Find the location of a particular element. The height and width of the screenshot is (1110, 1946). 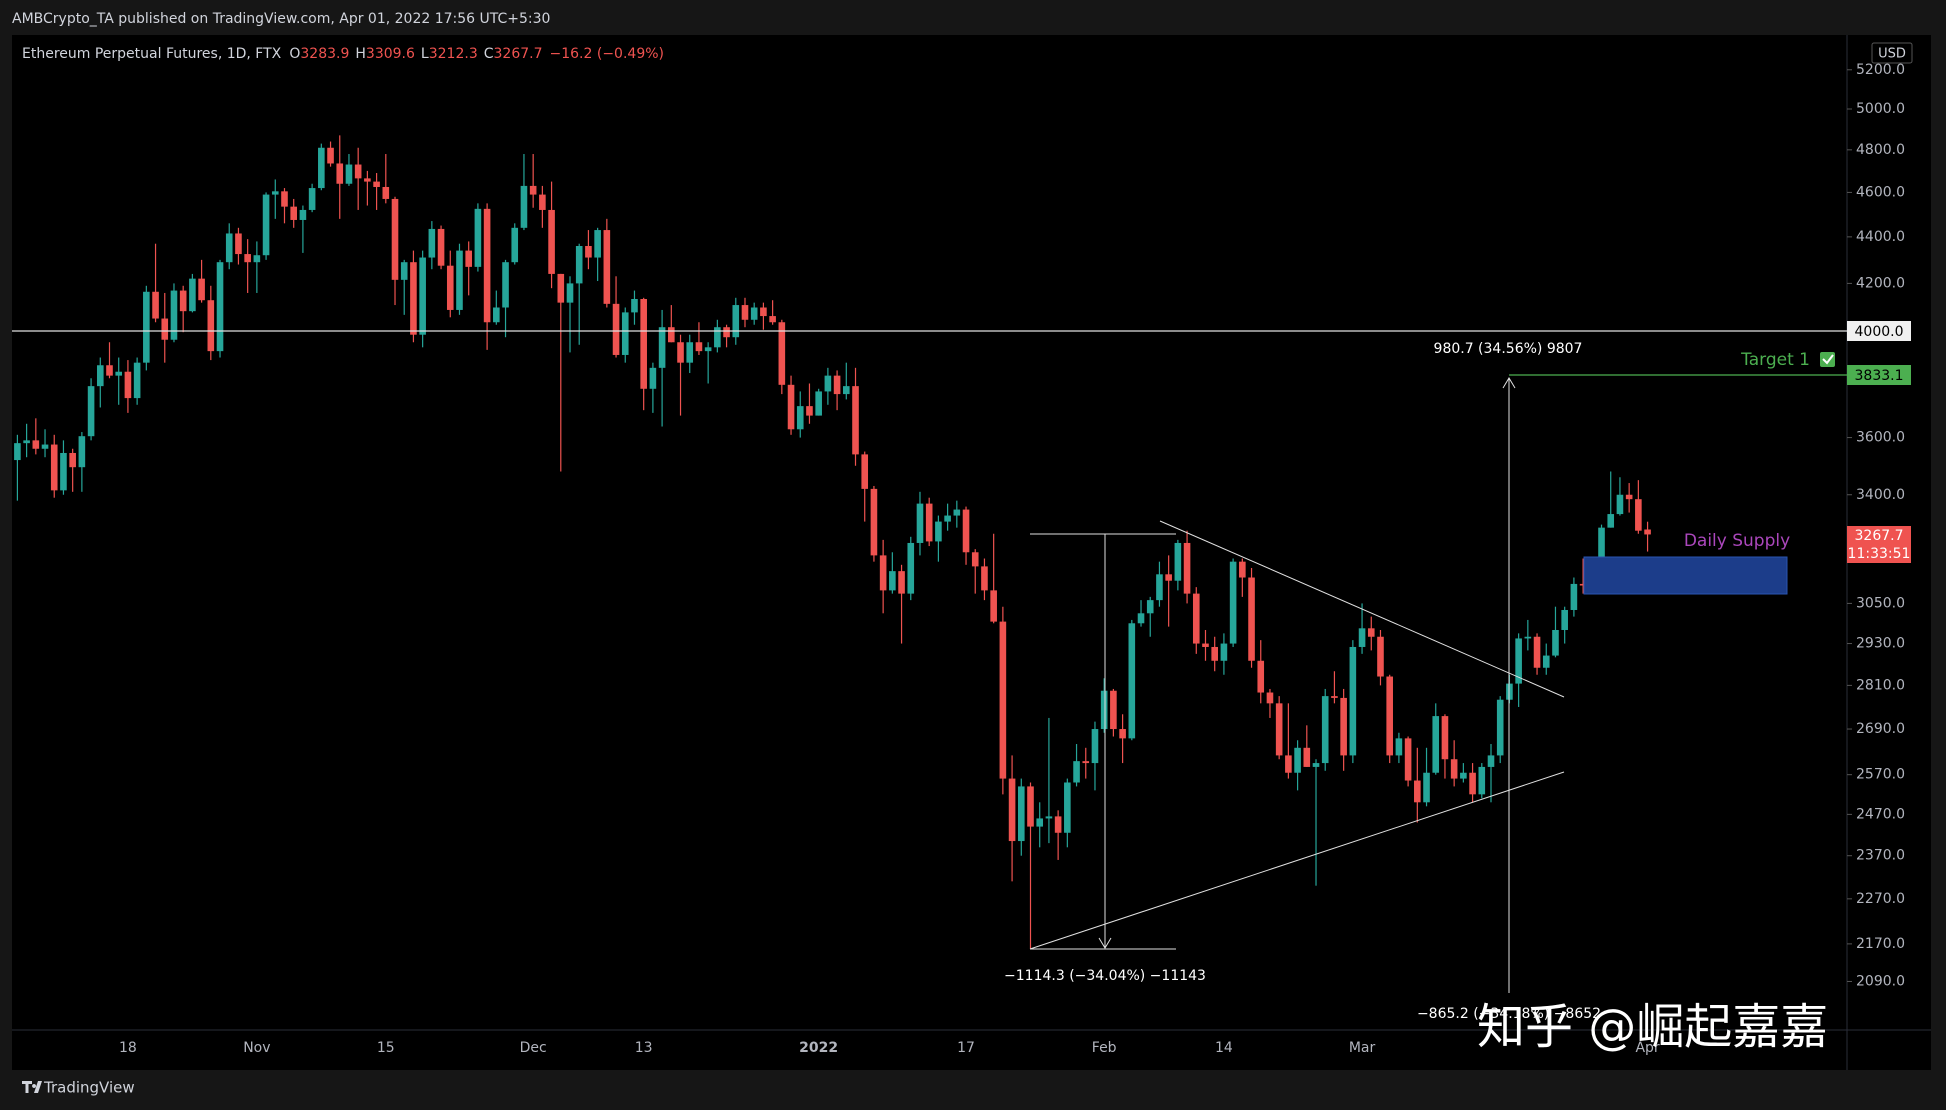

y-tick-label: 2370.0 is located at coordinates (1880, 856).